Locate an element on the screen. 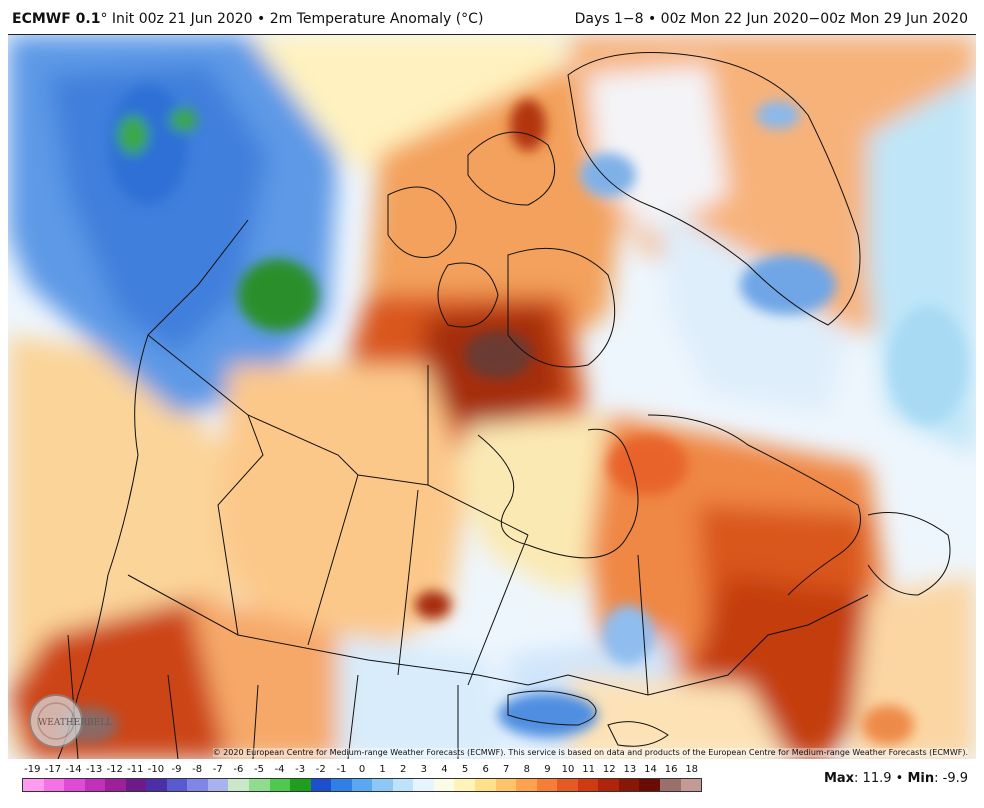 The height and width of the screenshot is (808, 984). max-value: : 11.9 is located at coordinates (873, 778).